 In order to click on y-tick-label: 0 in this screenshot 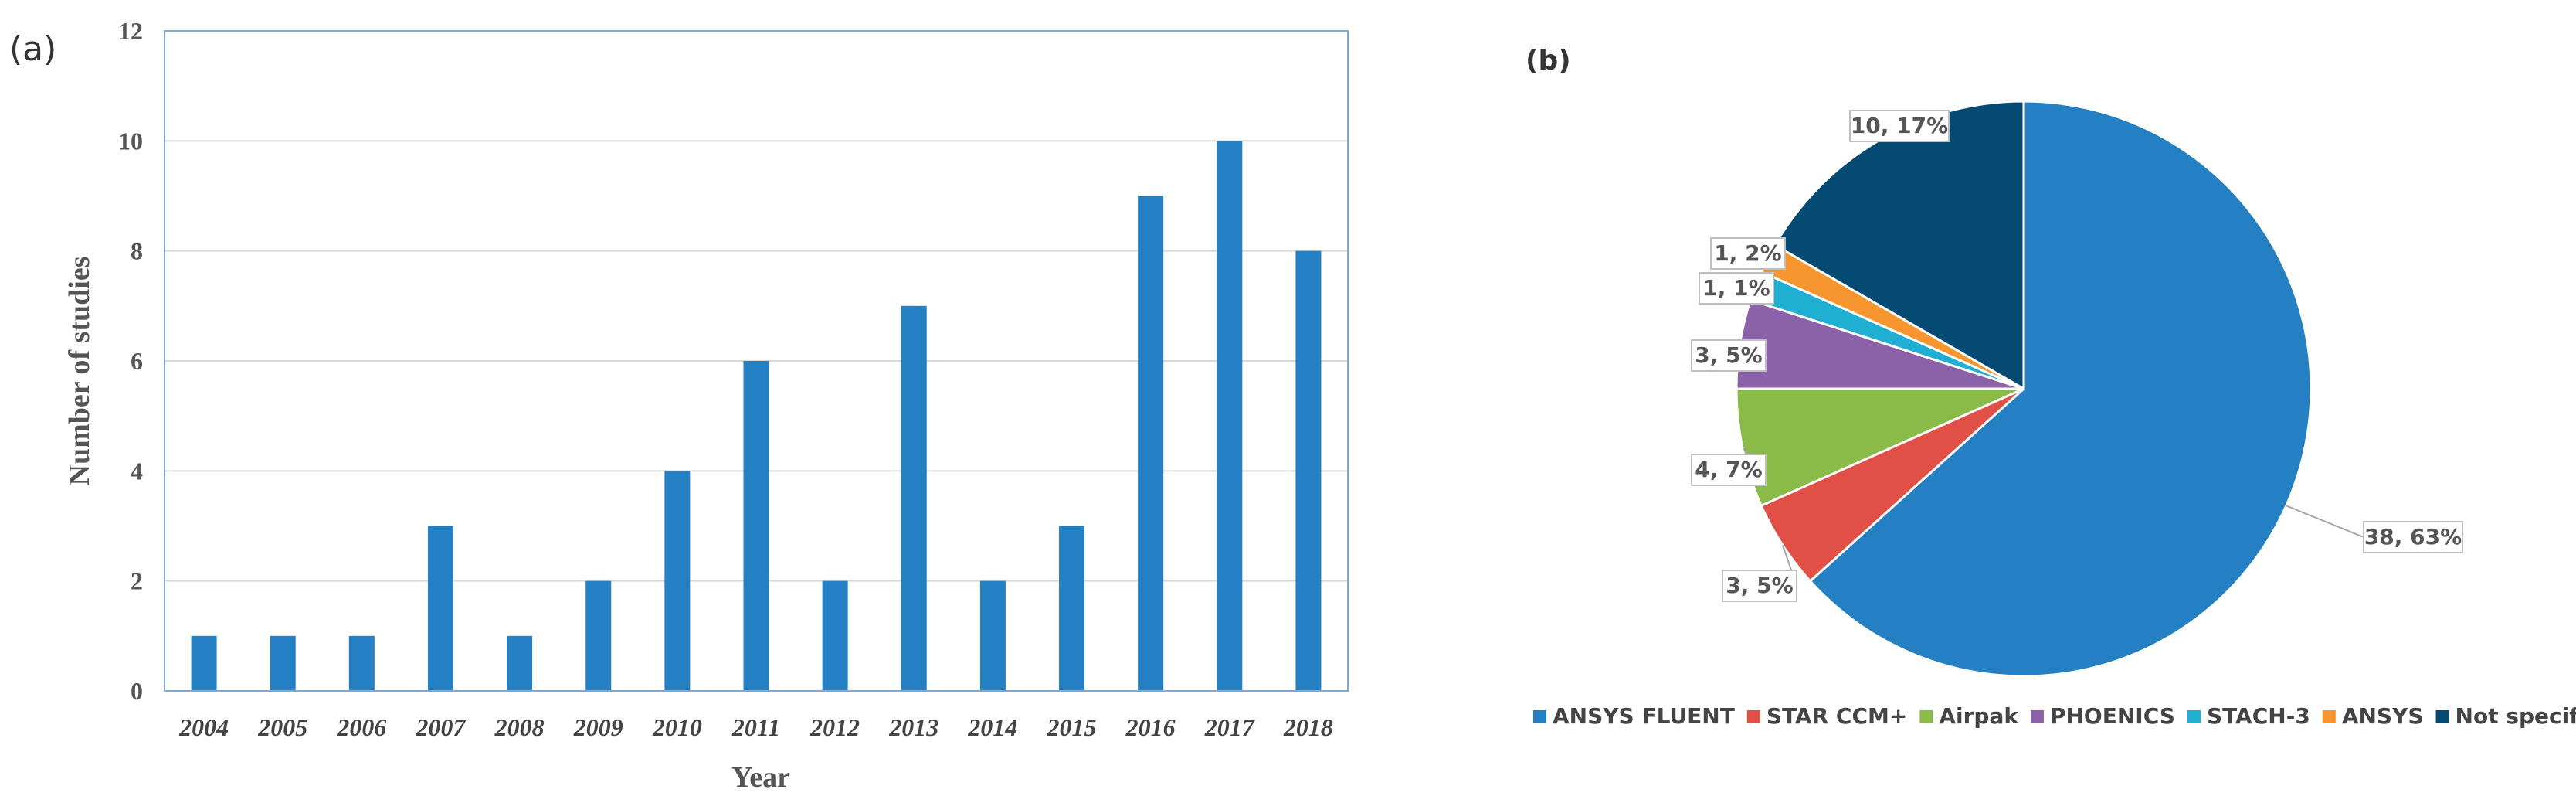, I will do `click(137, 691)`.